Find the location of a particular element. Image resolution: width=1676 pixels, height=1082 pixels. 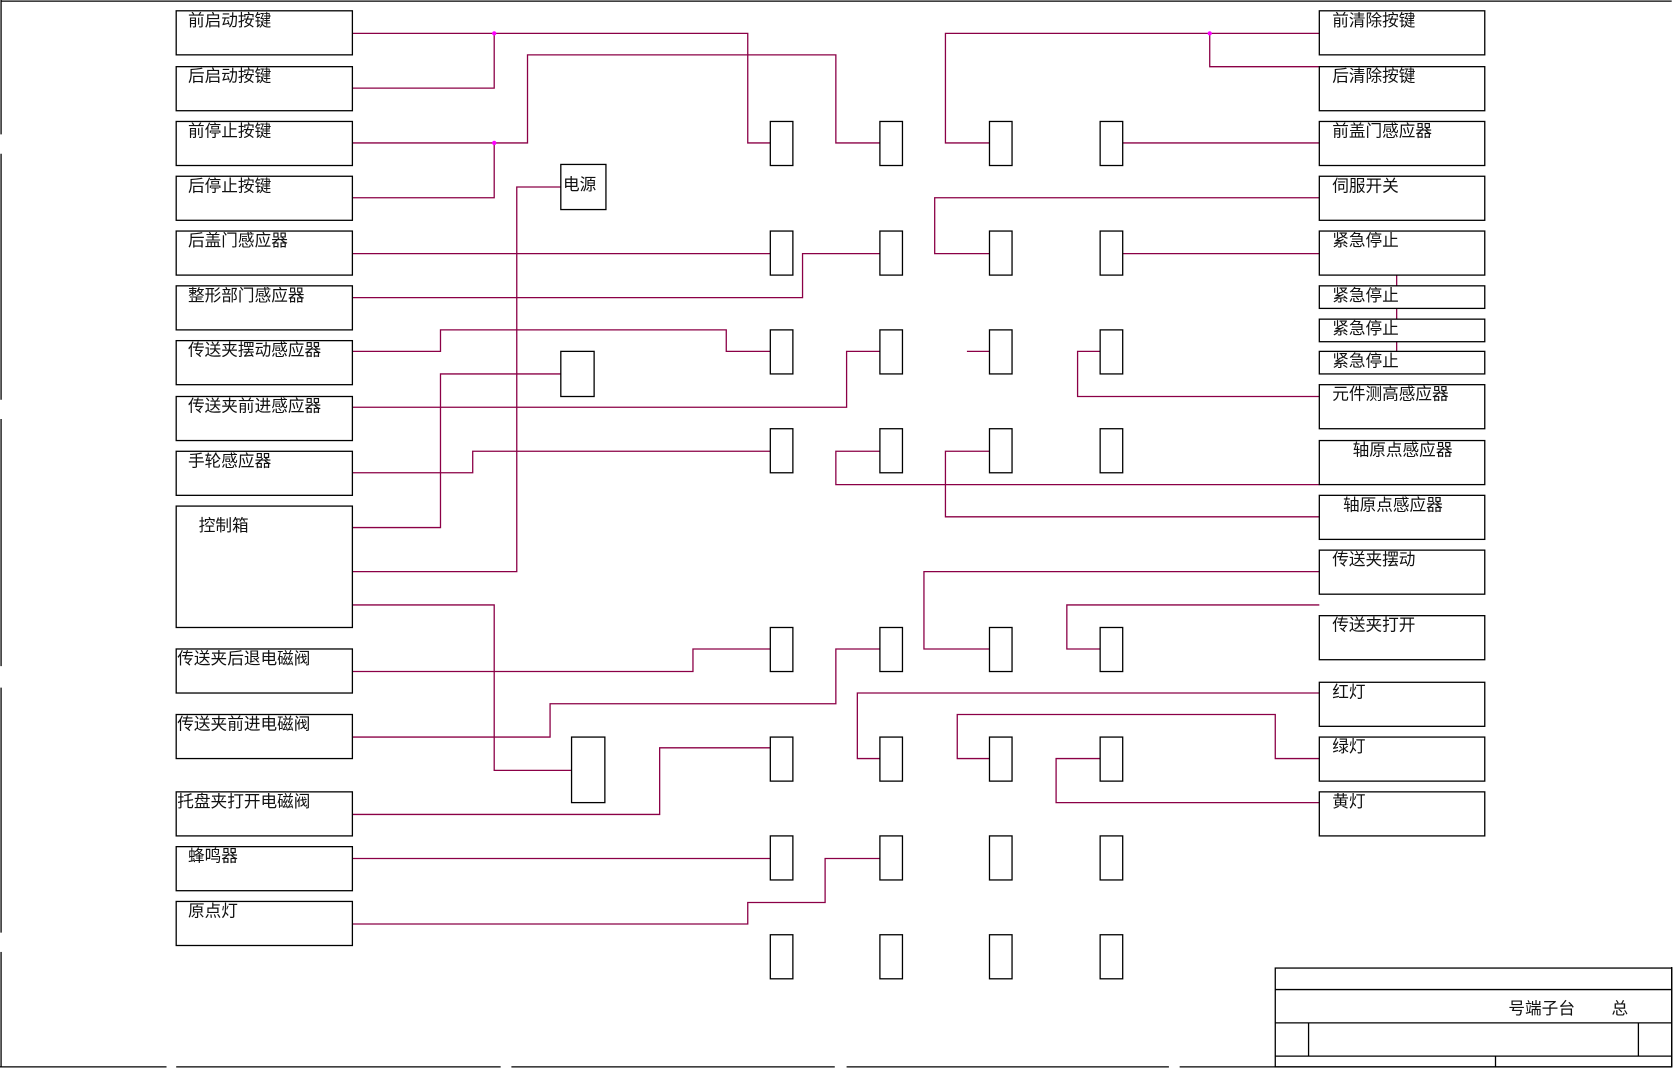

device-label: 传送夹摆动感应器 is located at coordinates (254, 350).